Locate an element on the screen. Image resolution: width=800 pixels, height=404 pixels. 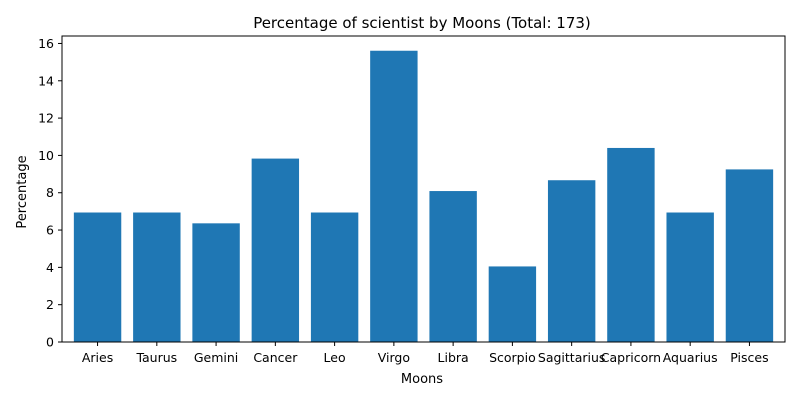
x-tick-label: Sagittarius is located at coordinates (572, 357).